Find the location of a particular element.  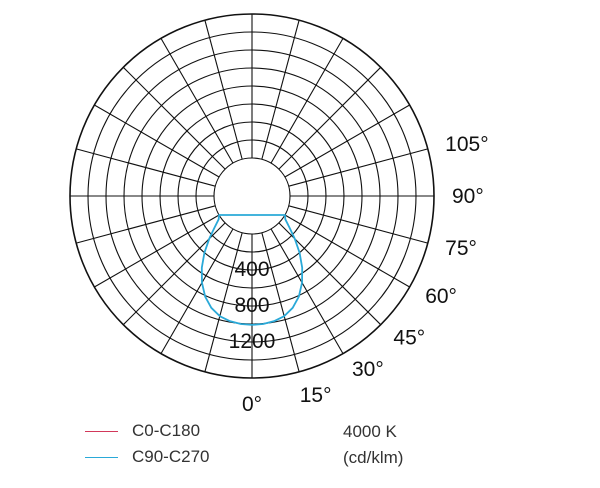

angle-label-15: 15° is located at coordinates (316, 395).